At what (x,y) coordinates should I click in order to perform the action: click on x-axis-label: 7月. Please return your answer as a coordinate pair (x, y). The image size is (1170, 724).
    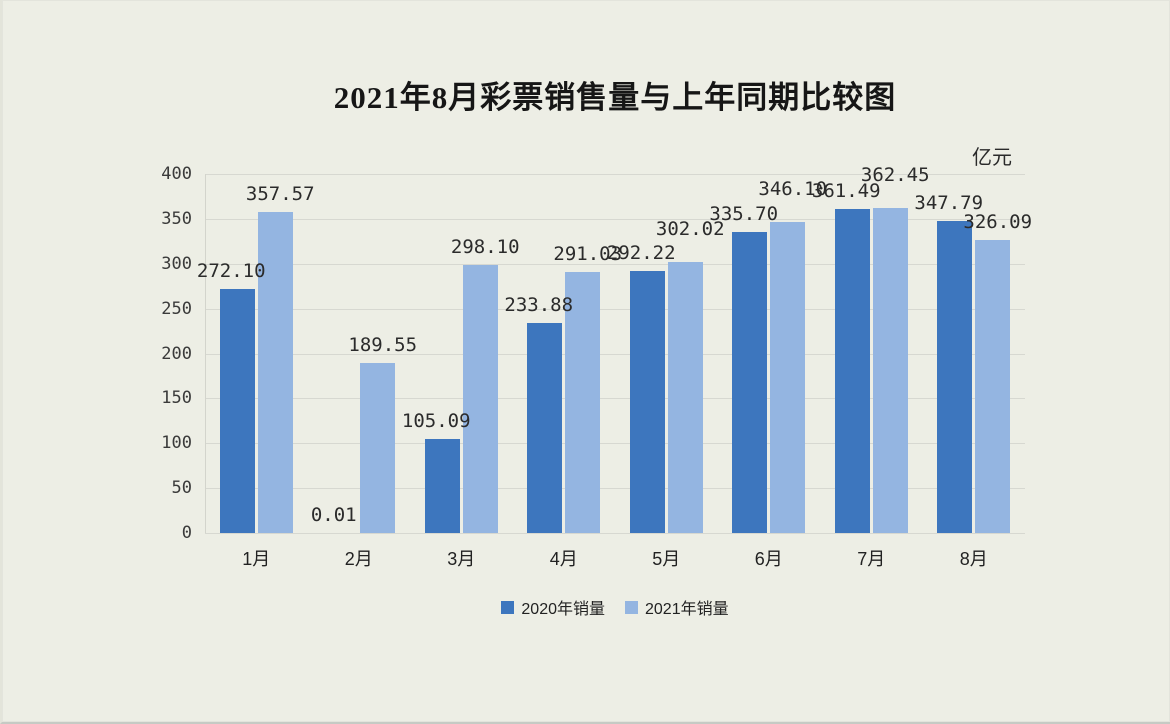
    Looking at the image, I should click on (871, 559).